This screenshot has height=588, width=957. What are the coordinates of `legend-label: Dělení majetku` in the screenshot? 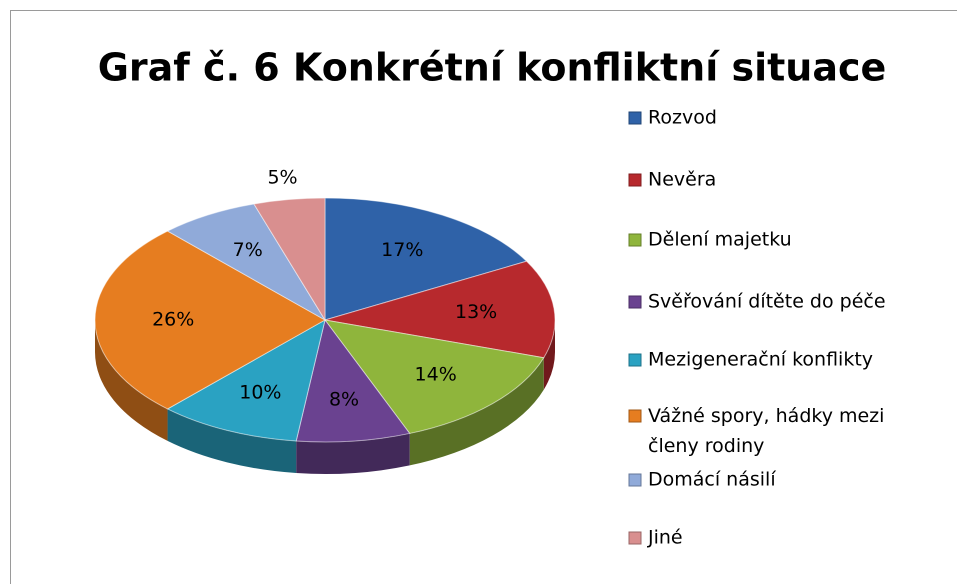 It's located at (720, 240).